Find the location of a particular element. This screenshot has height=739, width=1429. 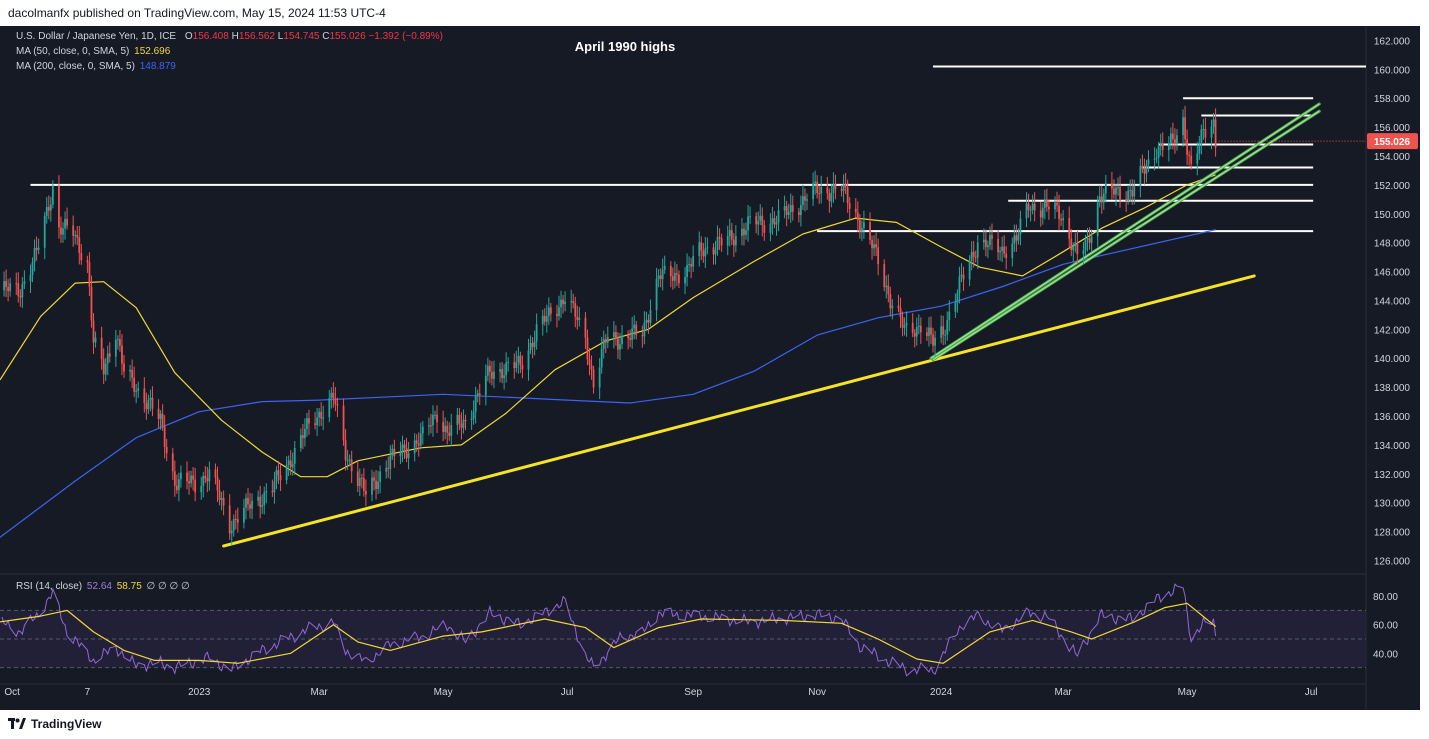

time-tick-label: 7 is located at coordinates (88, 692).